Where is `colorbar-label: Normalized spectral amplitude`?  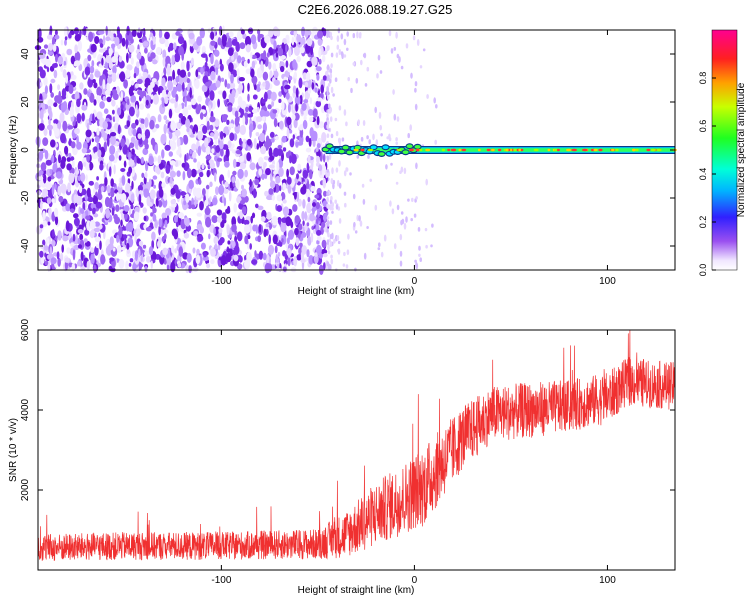
colorbar-label: Normalized spectral amplitude is located at coordinates (741, 149).